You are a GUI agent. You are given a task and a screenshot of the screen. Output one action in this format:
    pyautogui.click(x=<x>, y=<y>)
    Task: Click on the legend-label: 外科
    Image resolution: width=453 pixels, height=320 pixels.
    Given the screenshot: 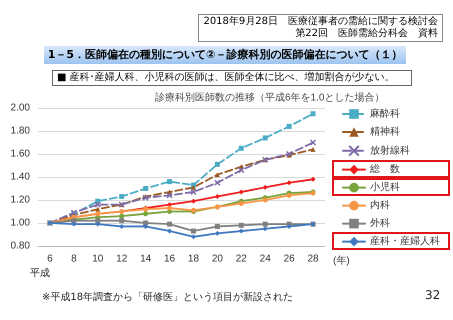 What is the action you would take?
    pyautogui.click(x=380, y=223)
    